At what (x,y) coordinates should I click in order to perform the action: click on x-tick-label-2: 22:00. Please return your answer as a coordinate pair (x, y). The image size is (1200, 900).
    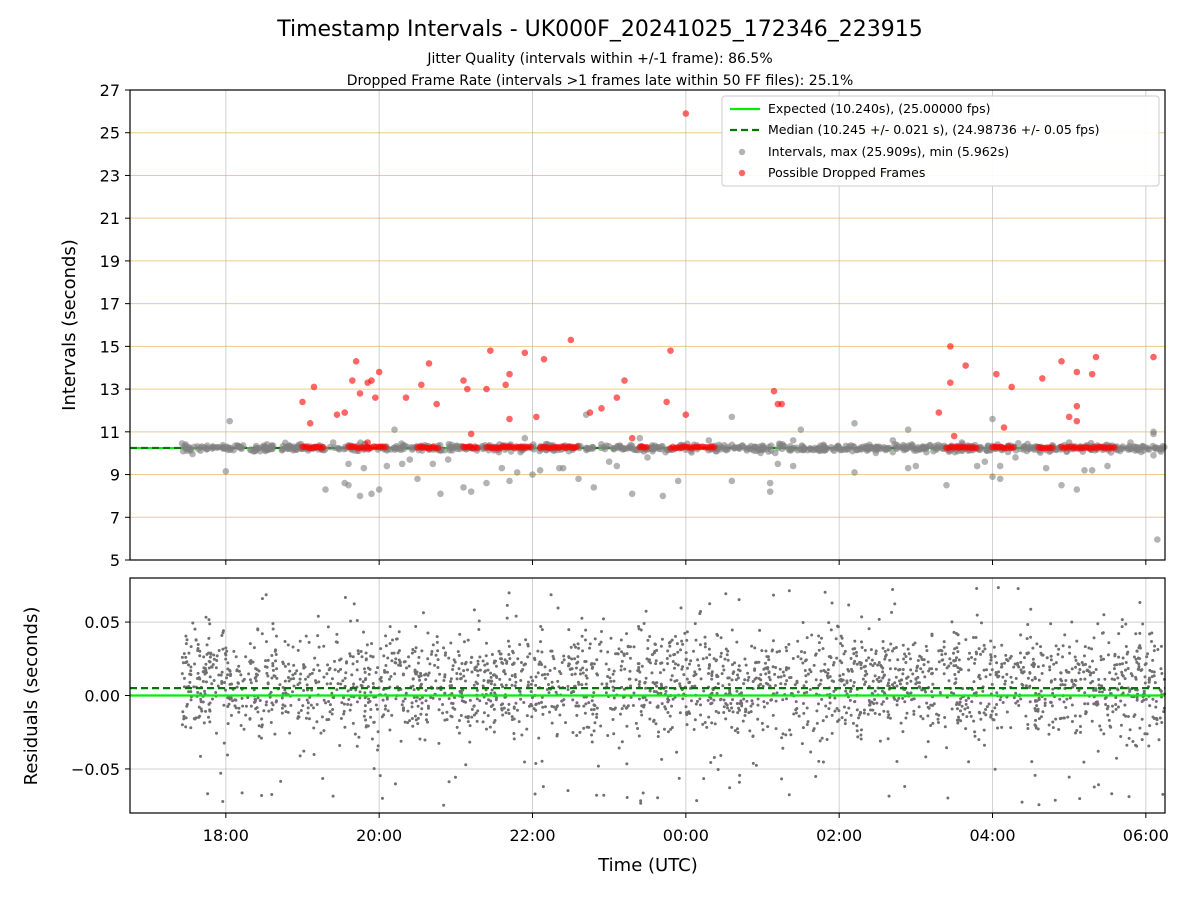
    Looking at the image, I should click on (532, 835).